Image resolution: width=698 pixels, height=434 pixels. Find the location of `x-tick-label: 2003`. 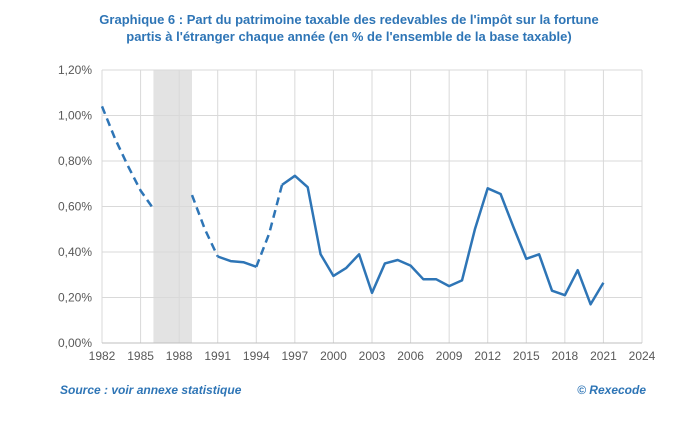

x-tick-label: 2003 is located at coordinates (372, 356).